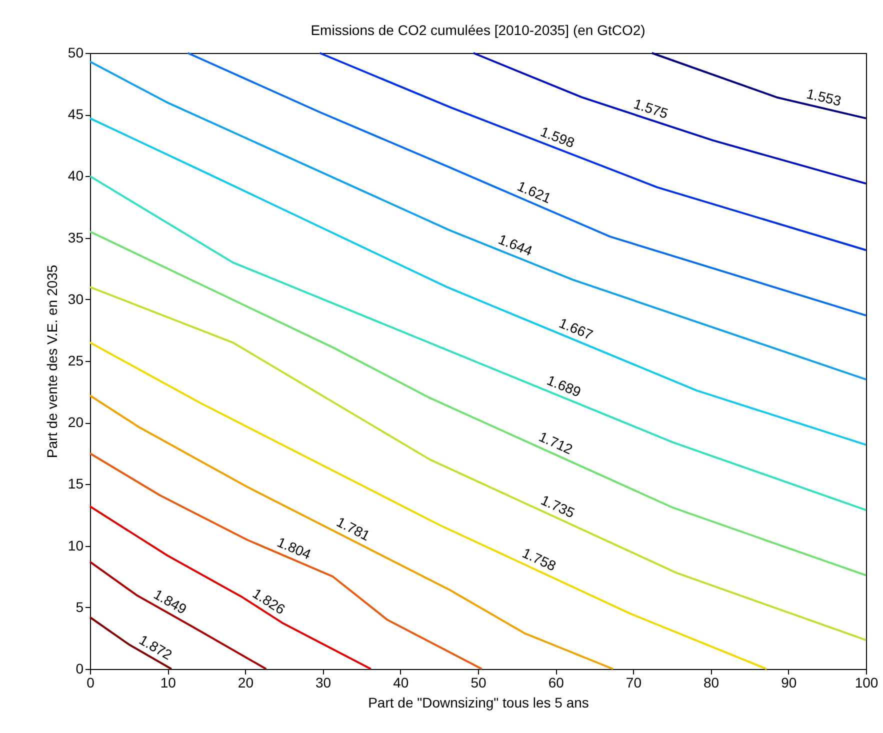 The width and height of the screenshot is (883, 733). Describe the element at coordinates (866, 682) in the screenshot. I see `x-tick-label: 100` at that location.